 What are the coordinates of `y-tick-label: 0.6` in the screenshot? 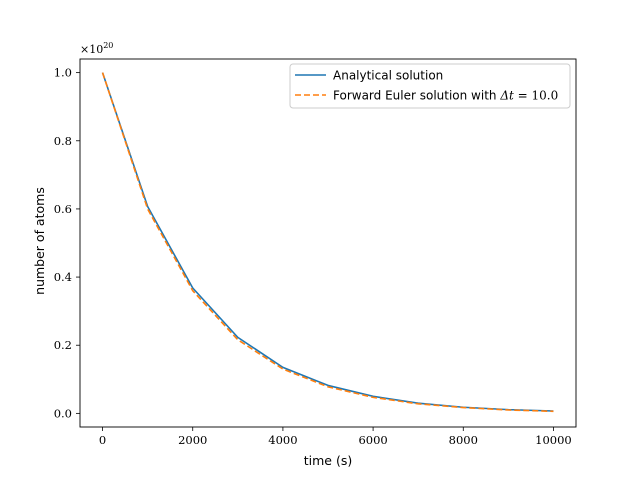 It's located at (63, 209).